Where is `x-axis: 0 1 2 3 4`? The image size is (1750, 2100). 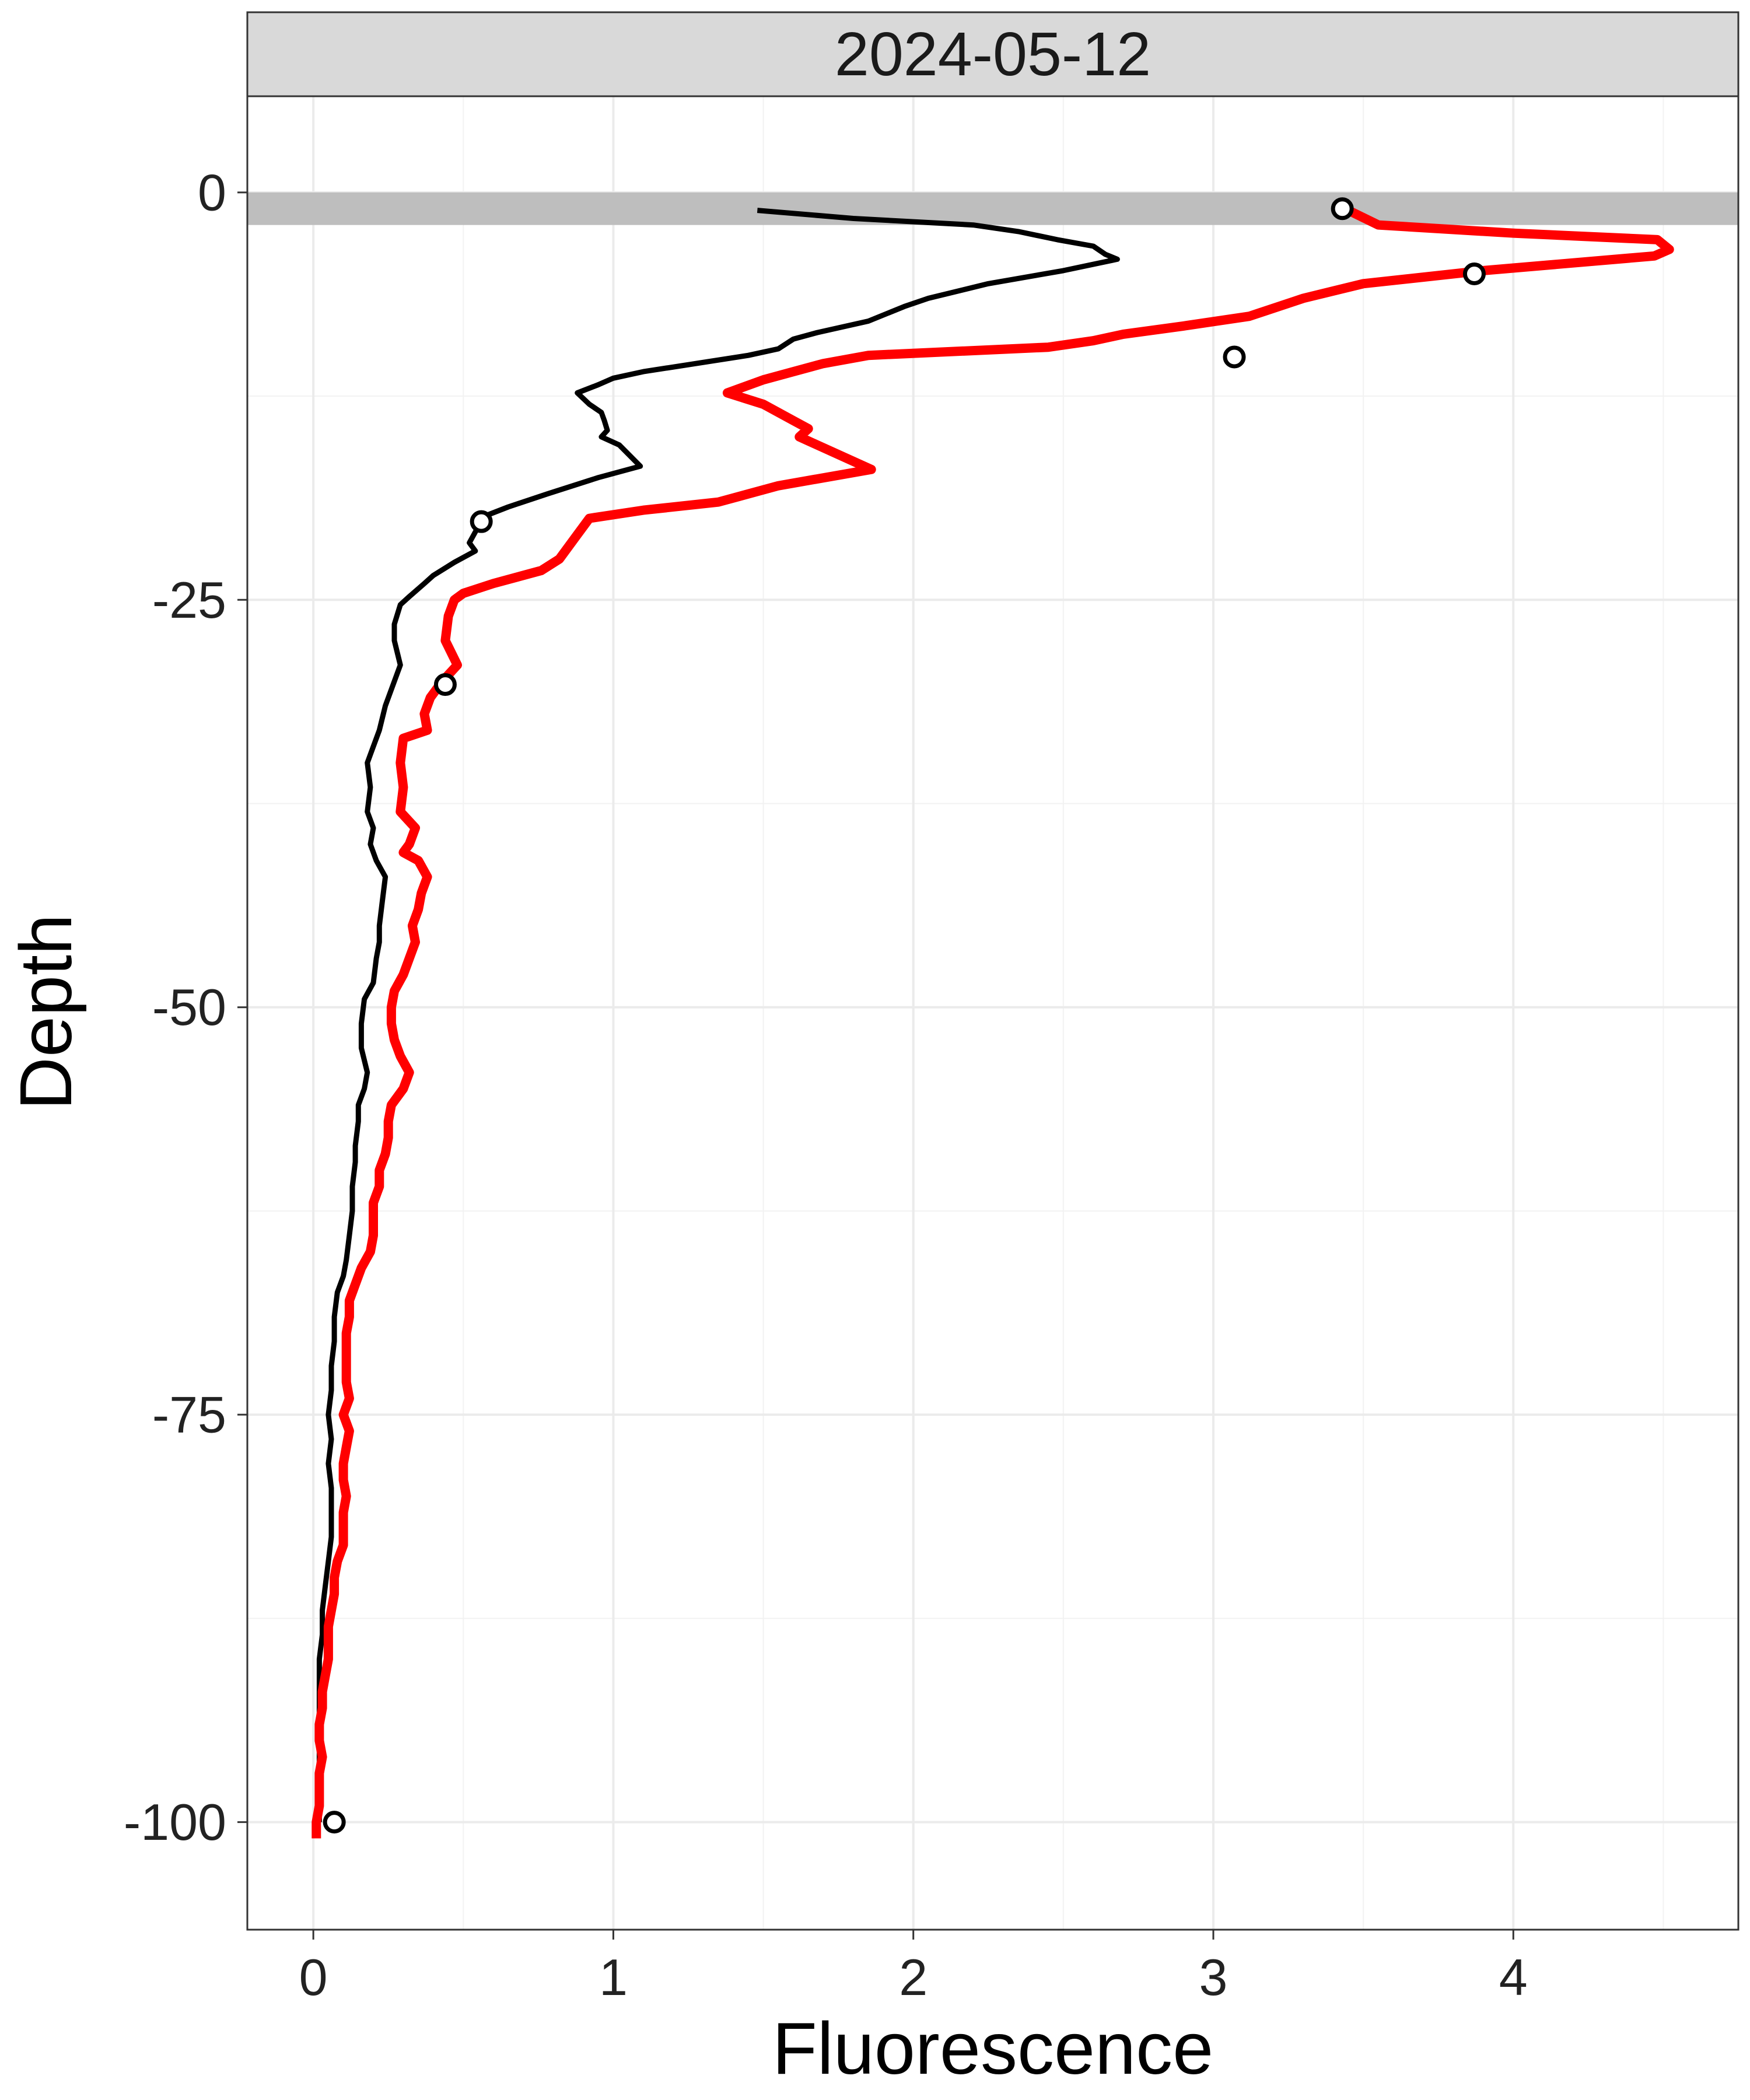 x-axis: 0 1 2 3 4 is located at coordinates (914, 1968).